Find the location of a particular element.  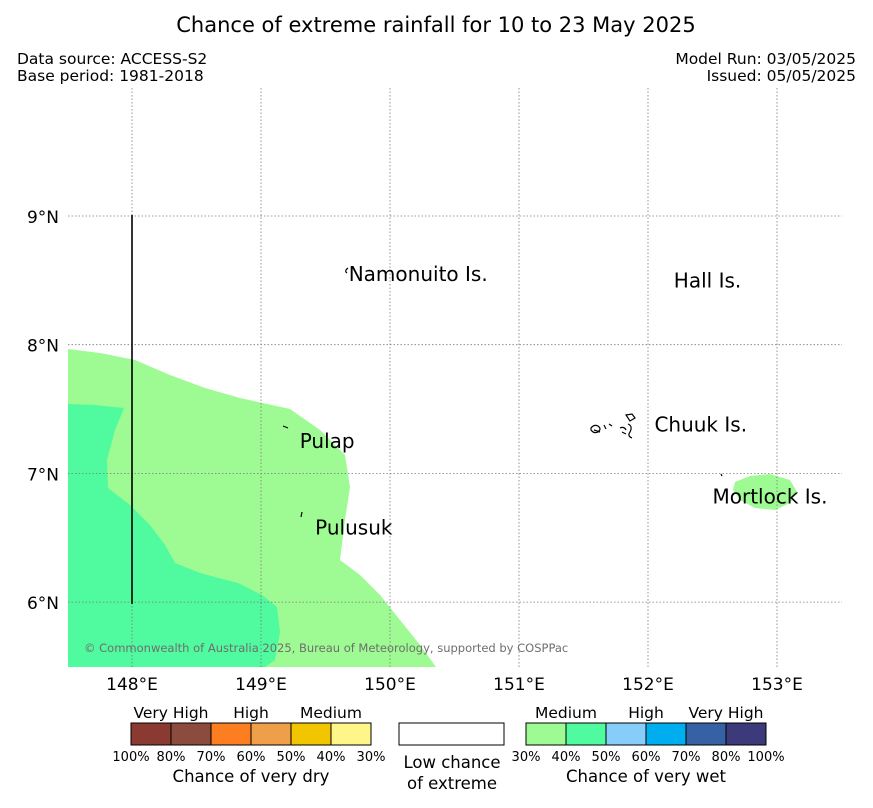

data-source-label: Data source: ACCESS-S2 is located at coordinates (112, 59).